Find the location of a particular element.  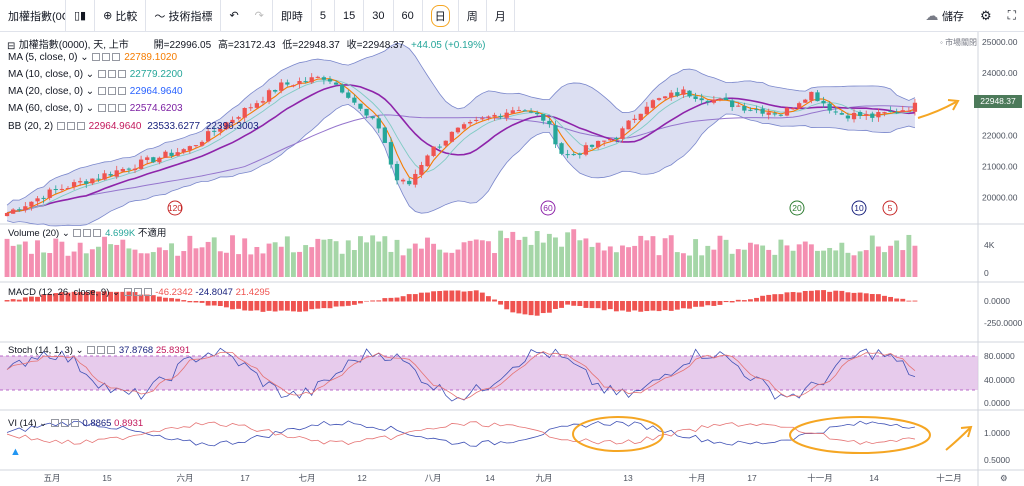

interval-4: 60 is located at coordinates (408, 16).